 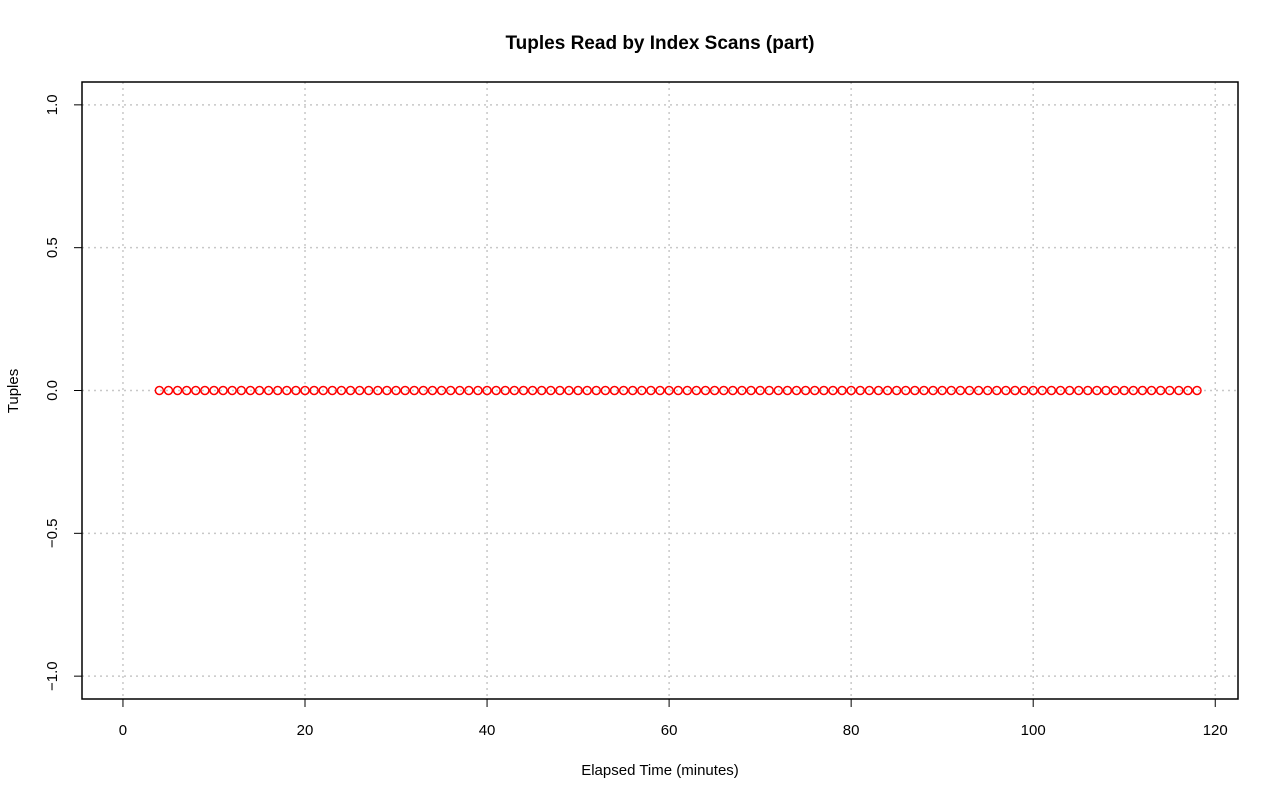 I want to click on y-tick-label: 1.0, so click(x=52, y=104).